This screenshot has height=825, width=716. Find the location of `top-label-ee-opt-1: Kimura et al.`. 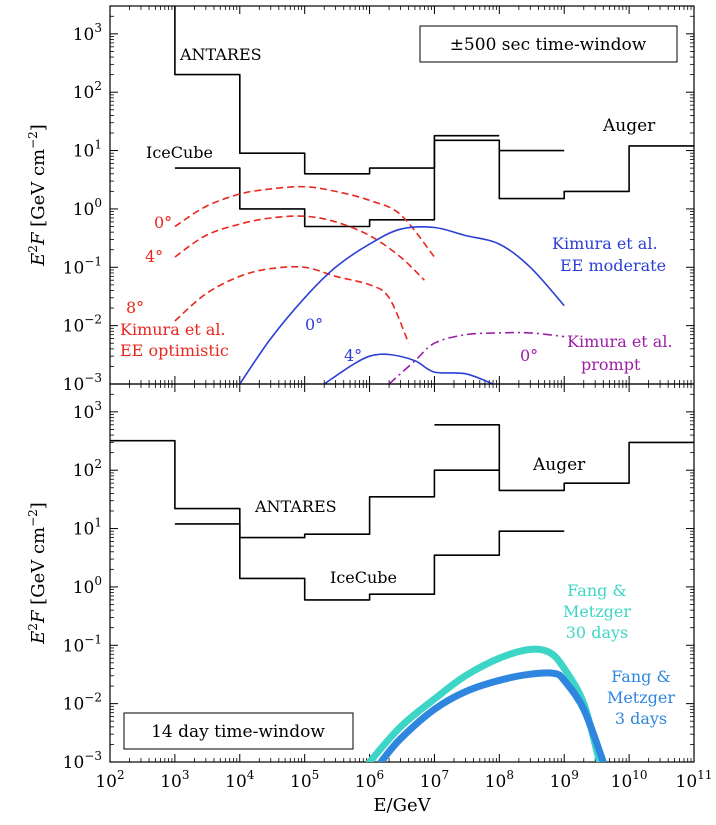

top-label-ee-opt-1: Kimura et al. is located at coordinates (173, 329).